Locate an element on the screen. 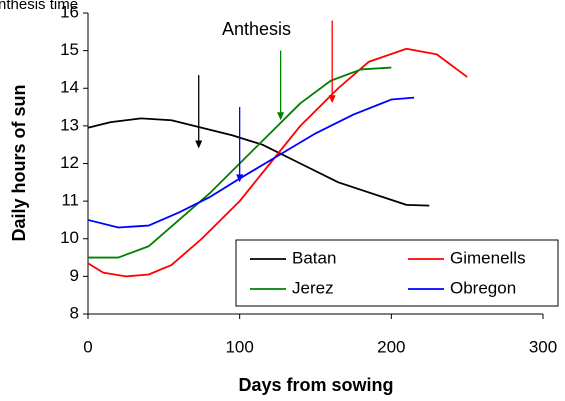 The height and width of the screenshot is (401, 565). y-tick-label: 12 is located at coordinates (69, 162).